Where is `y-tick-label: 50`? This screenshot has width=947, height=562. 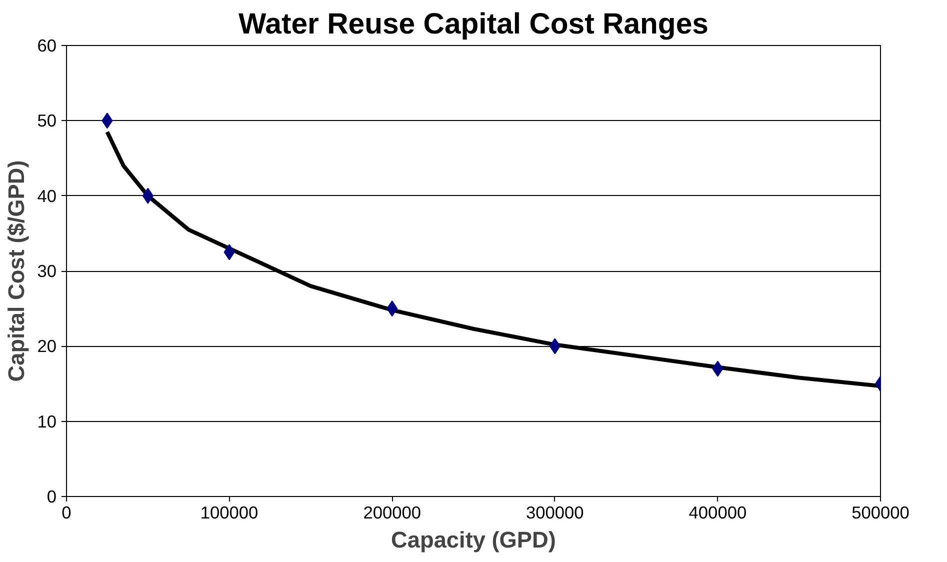 y-tick-label: 50 is located at coordinates (47, 120).